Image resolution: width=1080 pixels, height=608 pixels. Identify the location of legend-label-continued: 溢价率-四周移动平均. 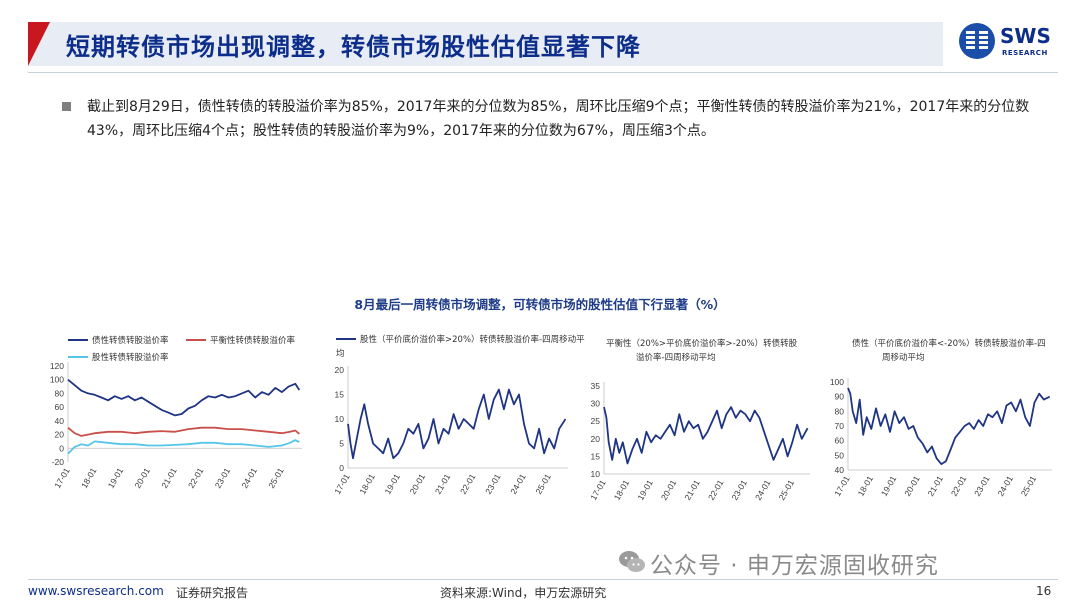
(676, 357).